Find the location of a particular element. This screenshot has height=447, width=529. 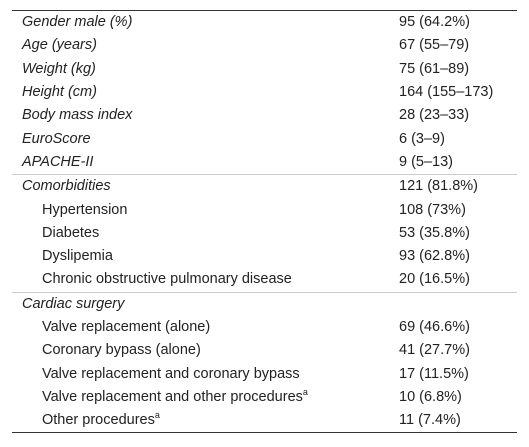

row-label: Comorbidities is located at coordinates (200, 186).